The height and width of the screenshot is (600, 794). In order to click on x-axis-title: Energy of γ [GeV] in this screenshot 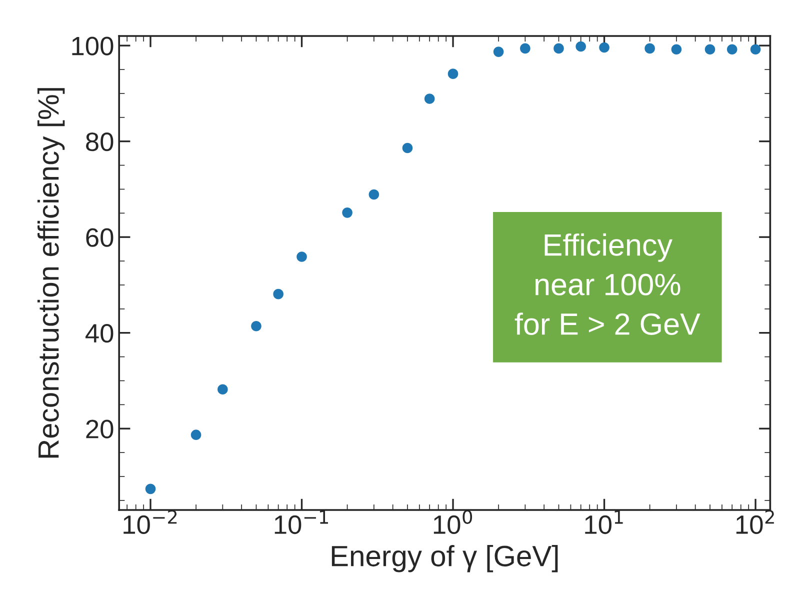, I will do `click(445, 558)`.